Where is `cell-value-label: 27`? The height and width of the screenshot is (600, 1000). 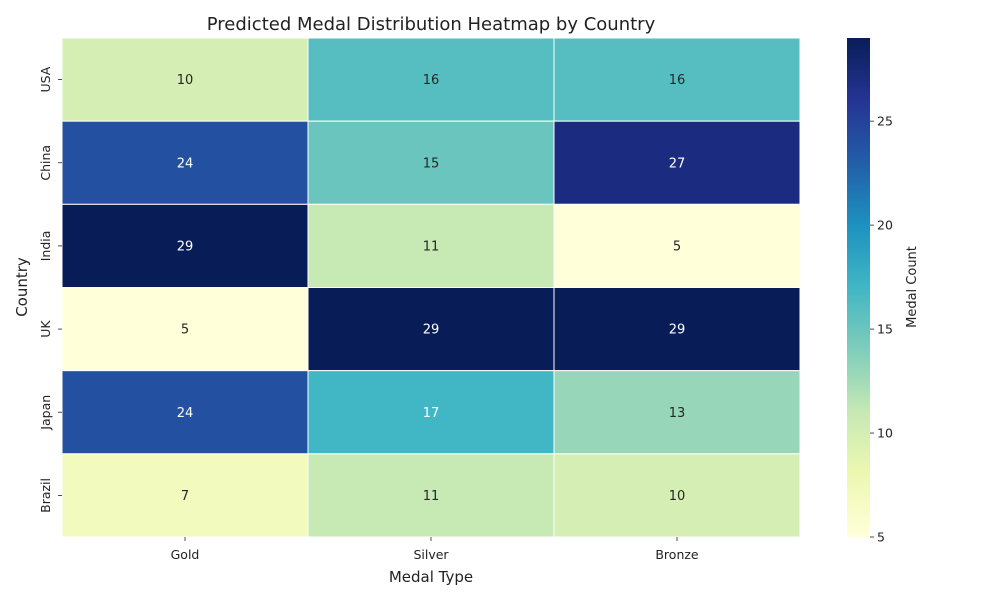 cell-value-label: 27 is located at coordinates (677, 163).